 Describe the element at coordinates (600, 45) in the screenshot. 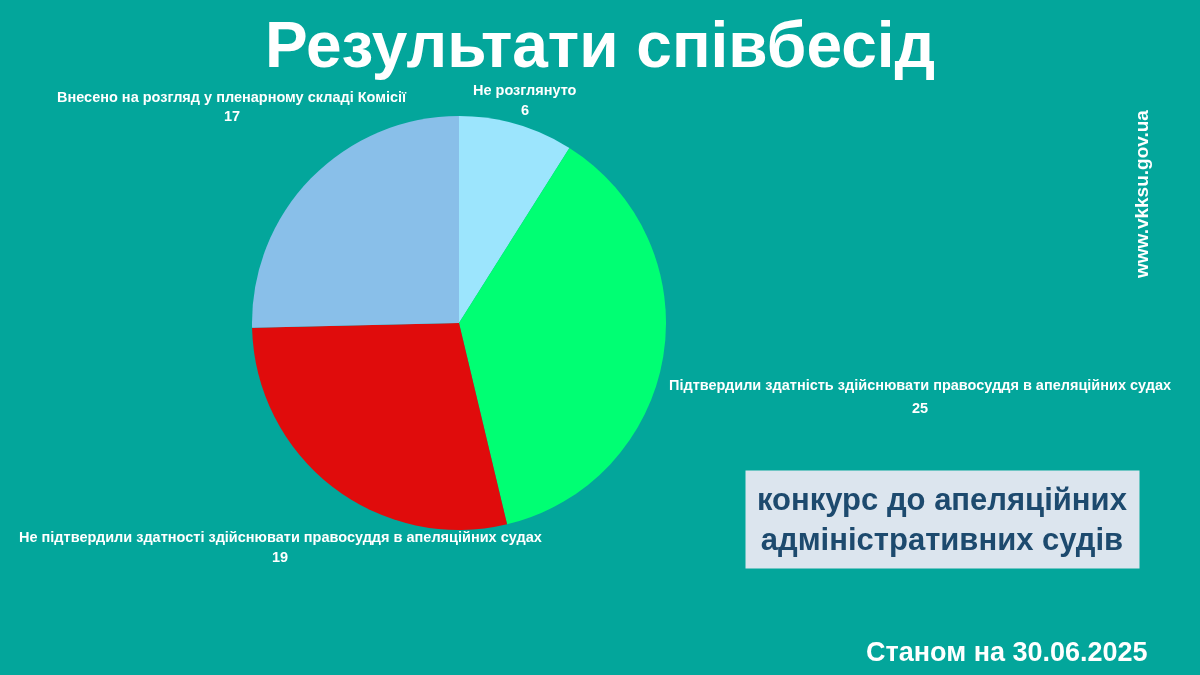

I see `chart-title: Результати співбесід` at that location.